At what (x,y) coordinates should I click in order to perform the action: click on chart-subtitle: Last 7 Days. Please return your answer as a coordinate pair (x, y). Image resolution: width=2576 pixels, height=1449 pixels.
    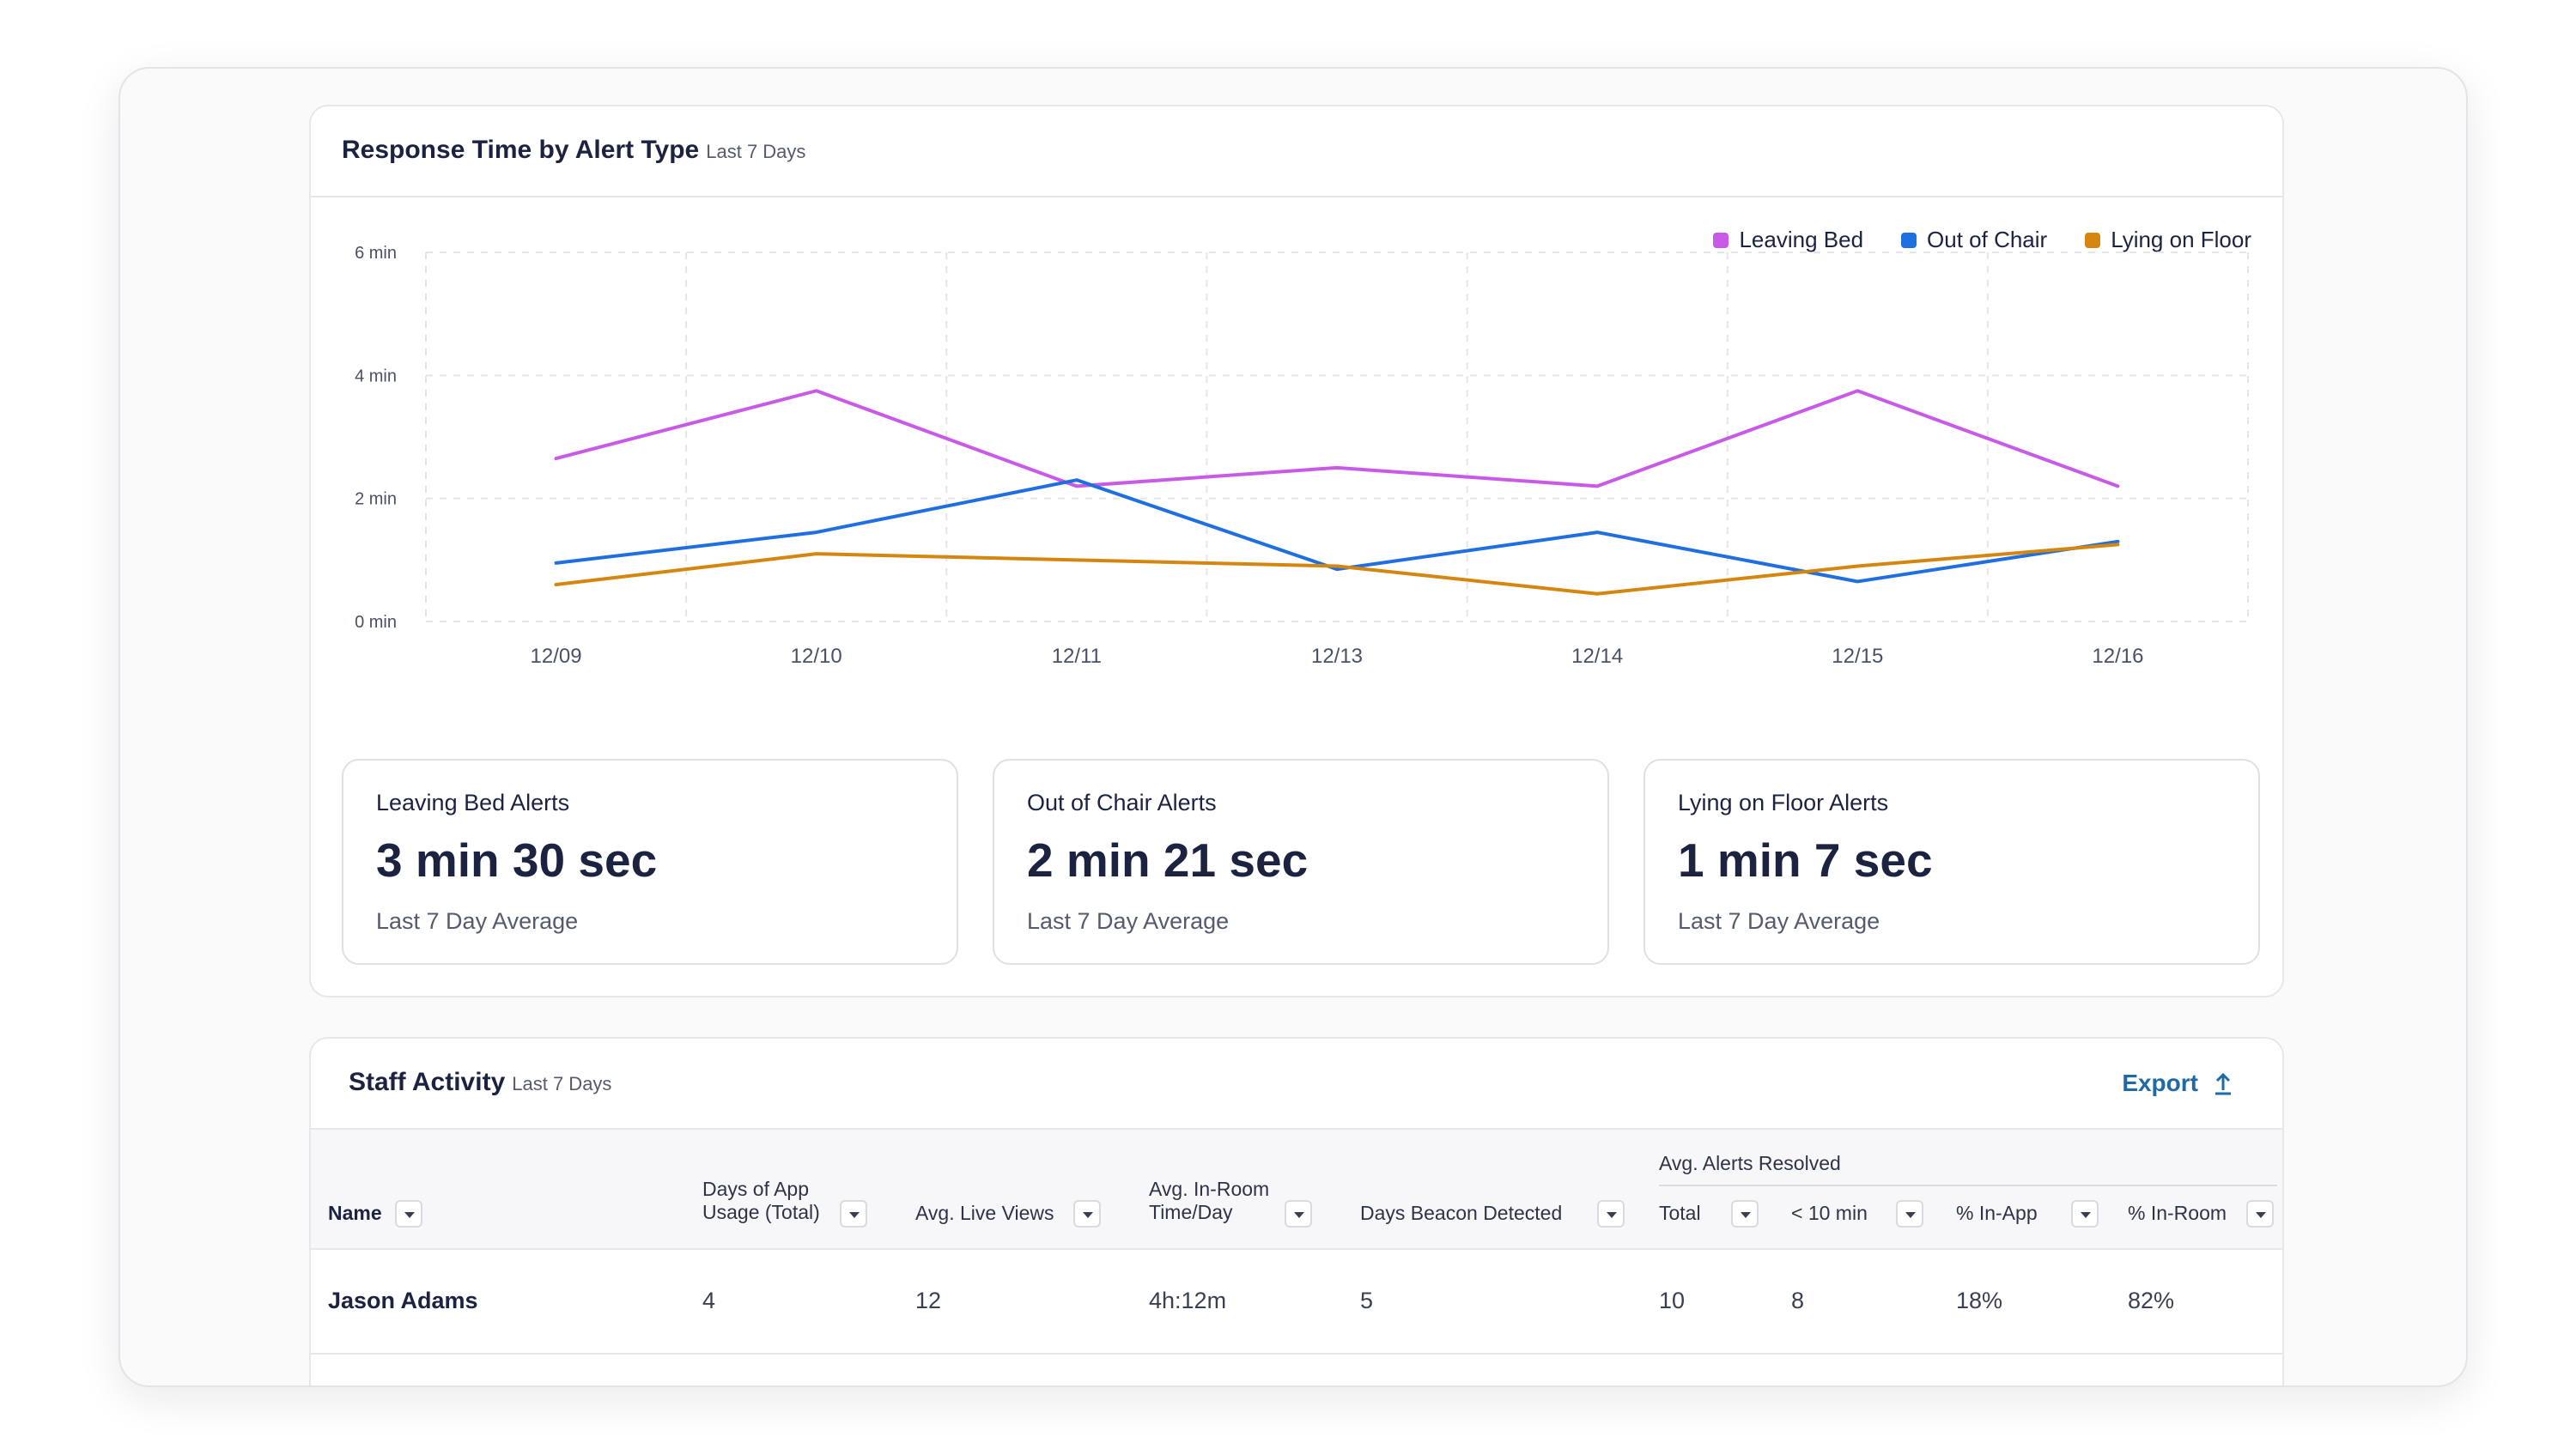
    Looking at the image, I should click on (756, 151).